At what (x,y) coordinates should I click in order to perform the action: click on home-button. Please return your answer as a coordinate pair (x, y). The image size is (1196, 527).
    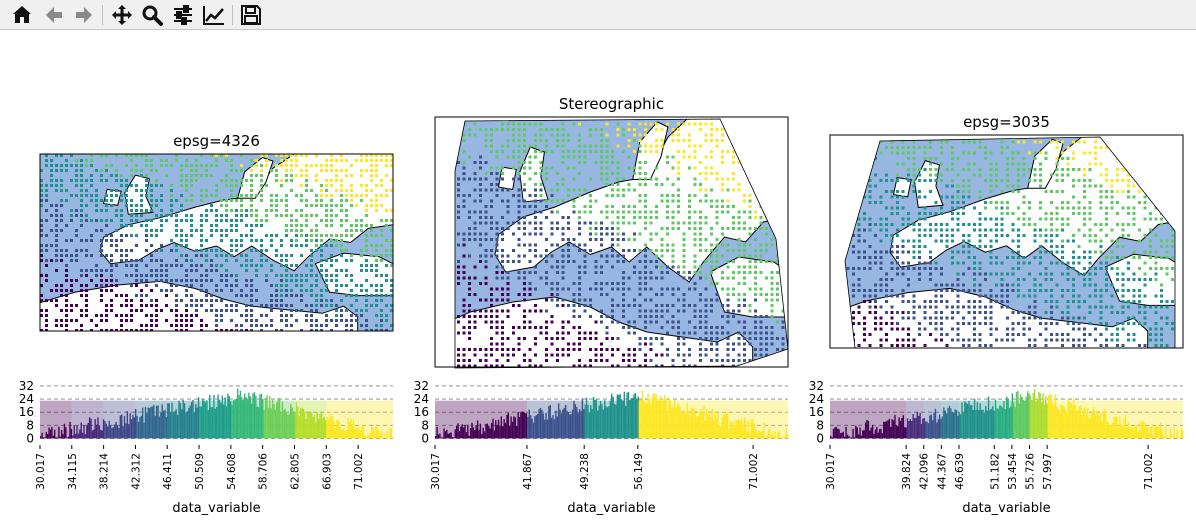
    Looking at the image, I should click on (22, 15).